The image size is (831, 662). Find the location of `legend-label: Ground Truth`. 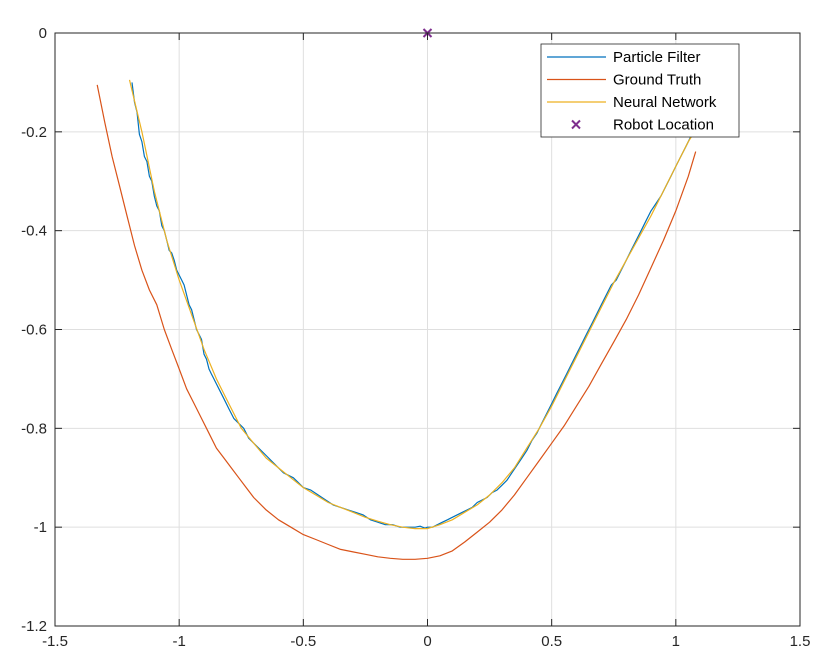

legend-label: Ground Truth is located at coordinates (657, 80).